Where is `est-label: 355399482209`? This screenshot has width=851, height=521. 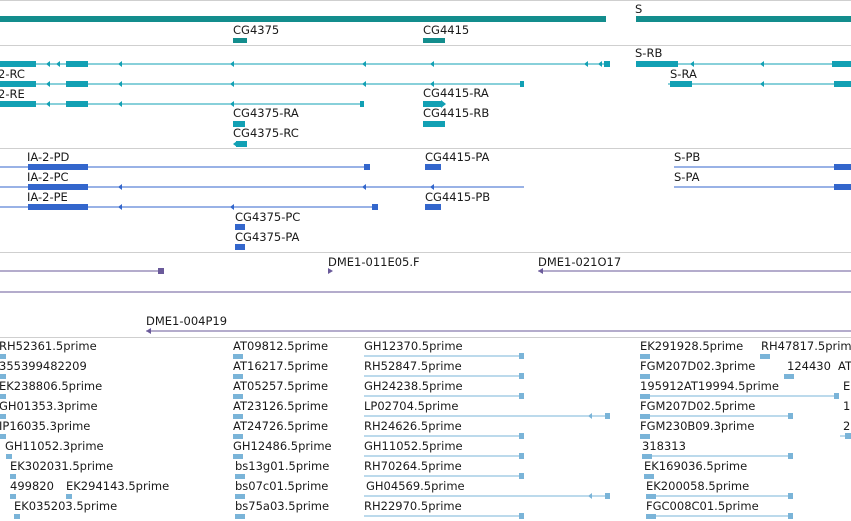
est-label: 355399482209 is located at coordinates (43, 366).